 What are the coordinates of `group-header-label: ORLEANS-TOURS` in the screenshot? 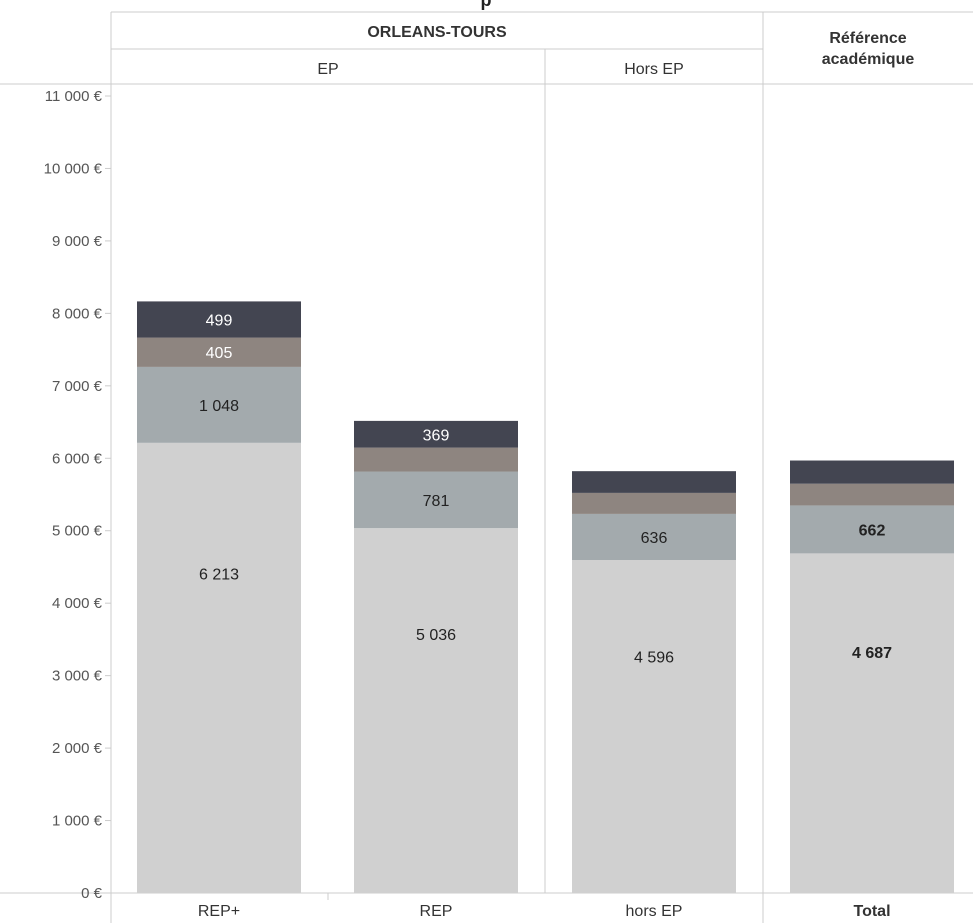 It's located at (437, 32).